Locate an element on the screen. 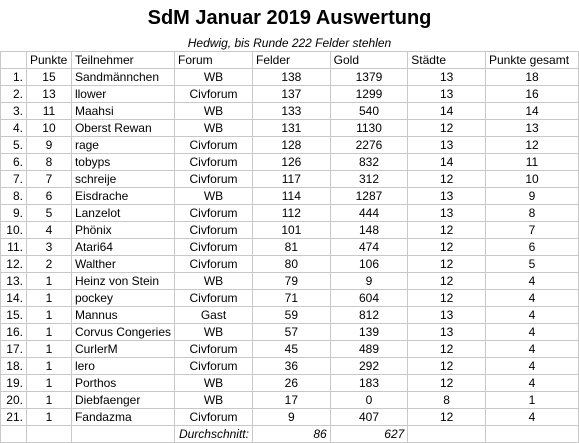 The height and width of the screenshot is (443, 579). felder-cell: 79 is located at coordinates (291, 281).